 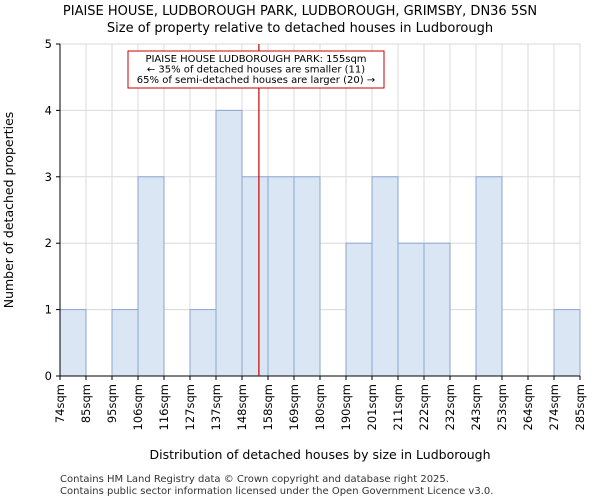 I want to click on x-tick-label: 95sqm, so click(x=112, y=403).